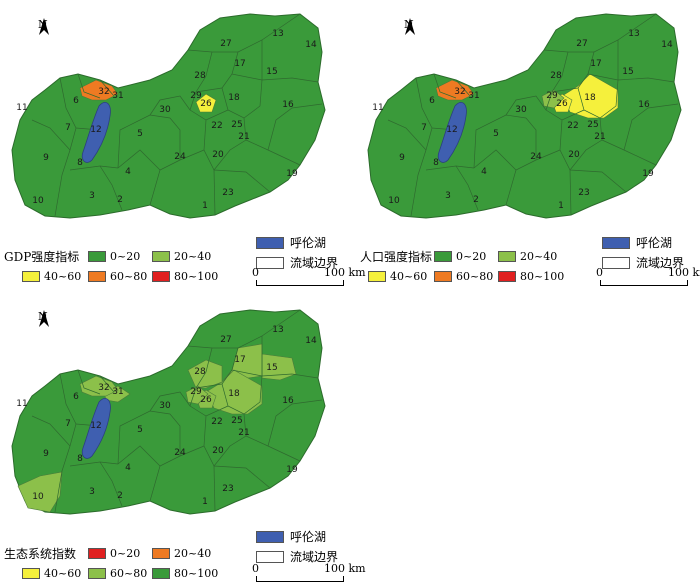 This screenshot has width=700, height=587. I want to click on lake-legend-item: 呼伦湖, so click(297, 242).